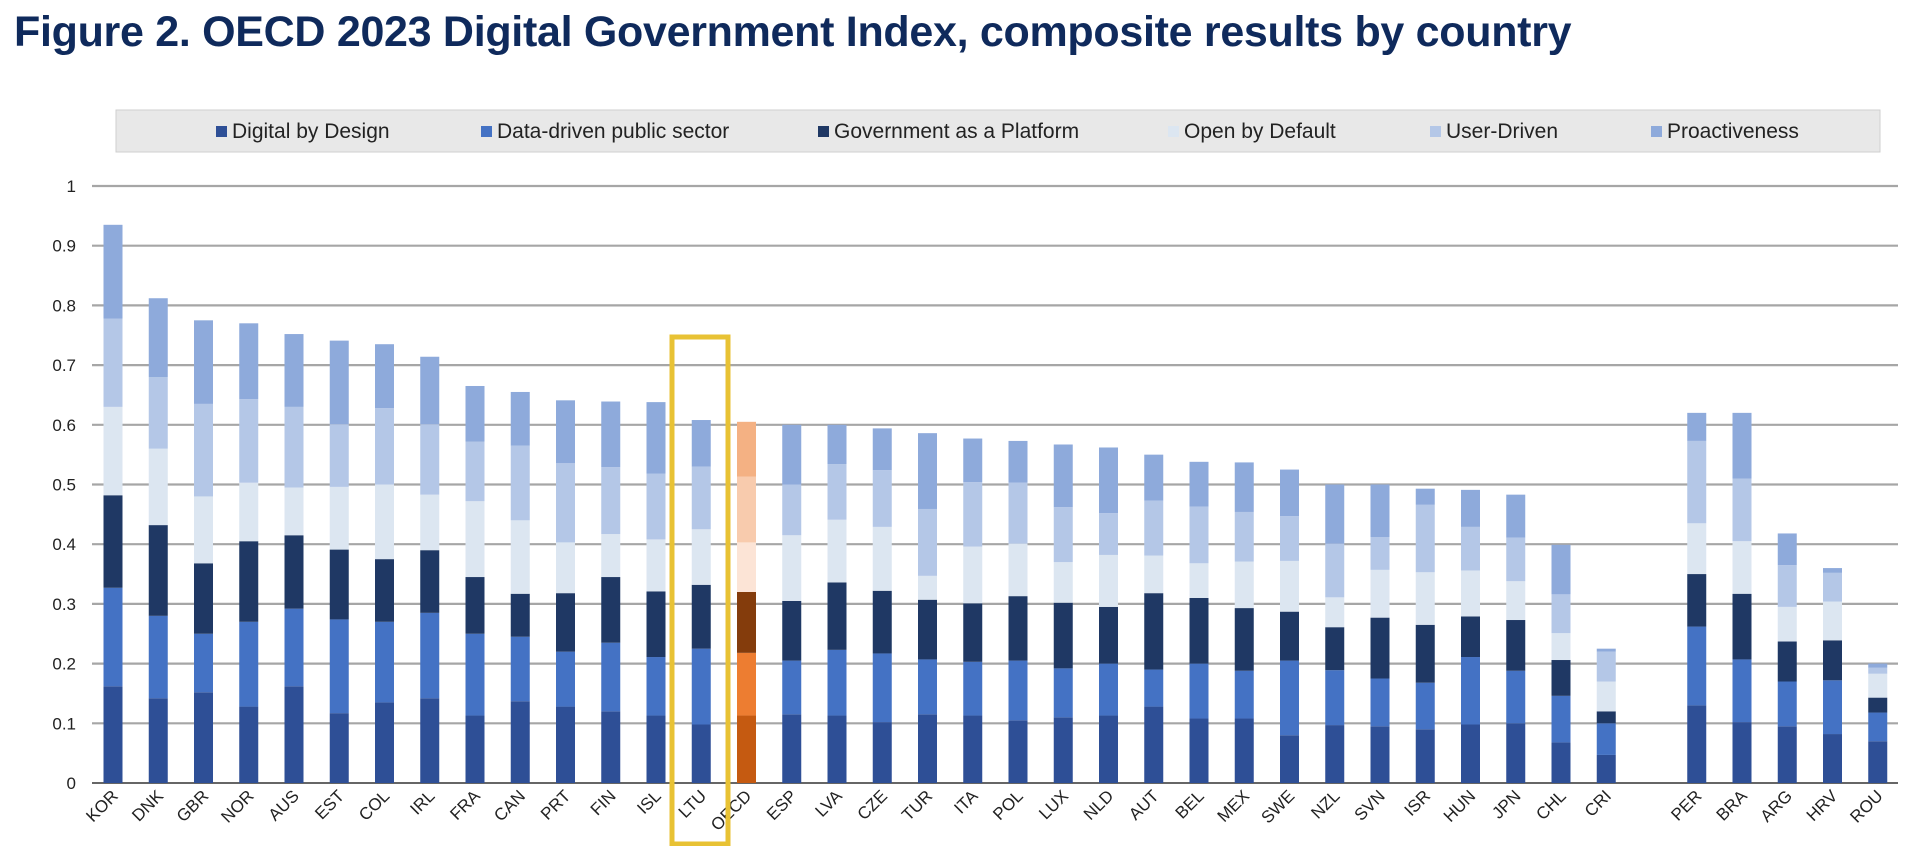  What do you see at coordinates (692, 803) in the screenshot?
I see `x-tick-label: LTU` at bounding box center [692, 803].